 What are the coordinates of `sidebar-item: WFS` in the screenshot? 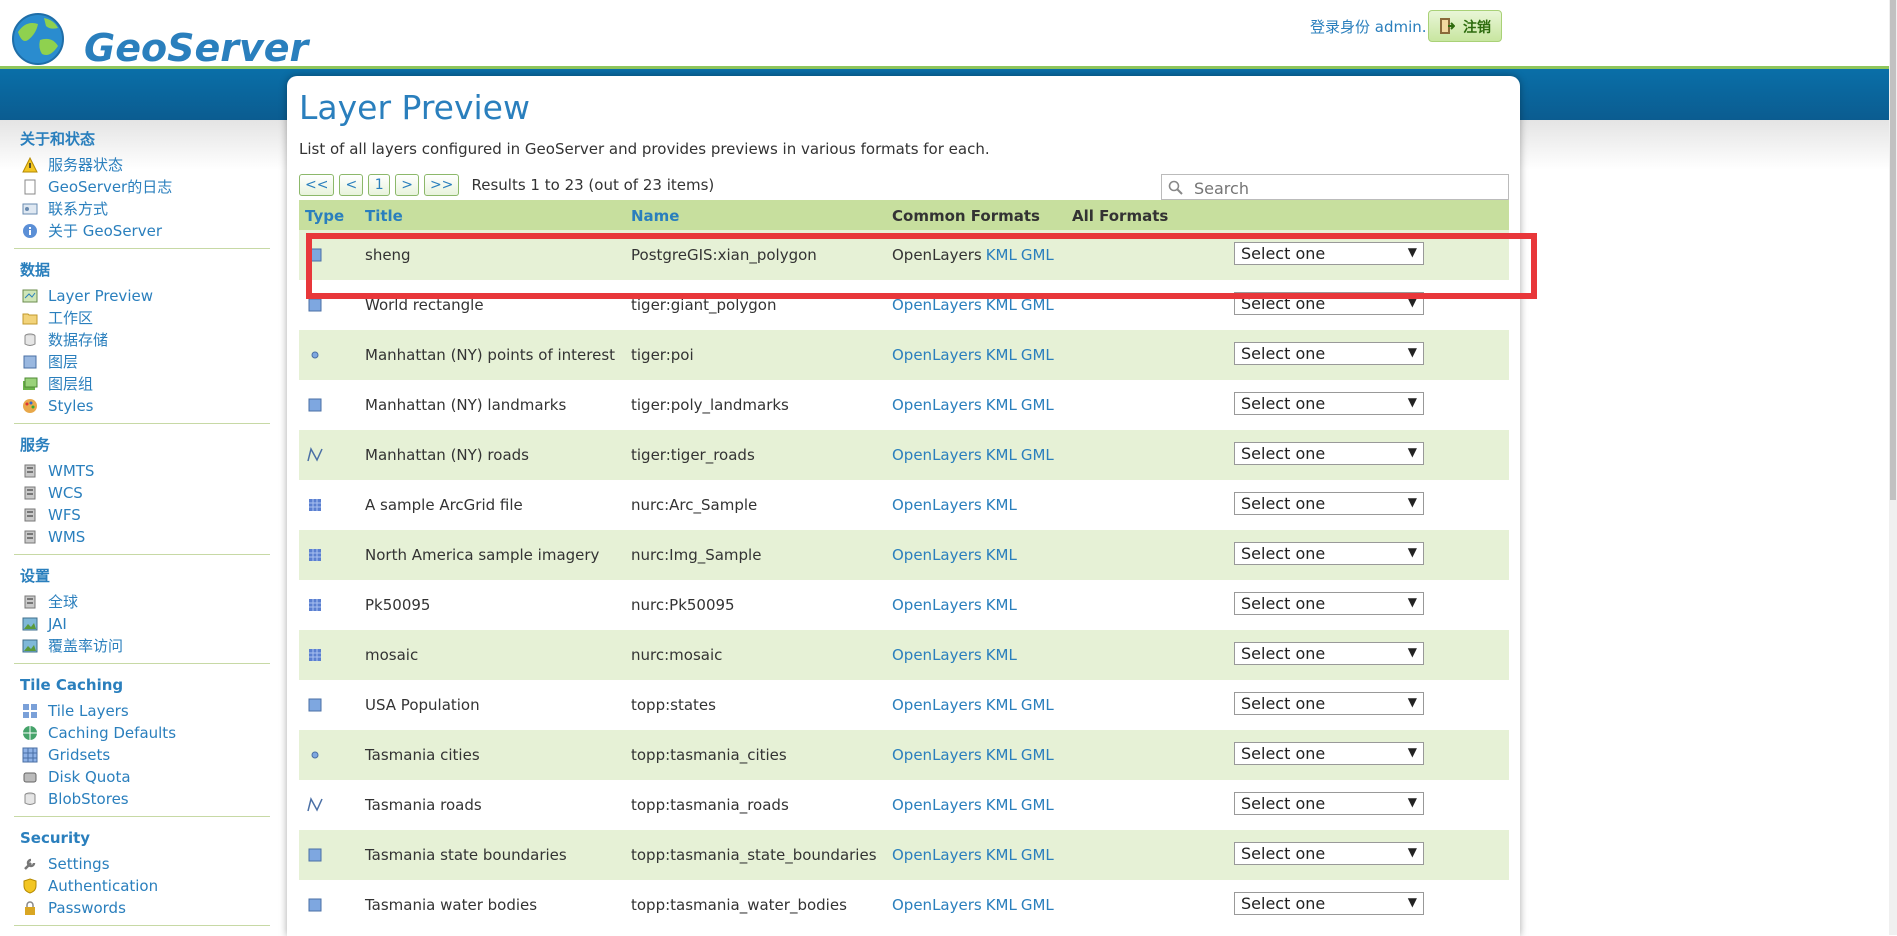 It's located at (142, 515).